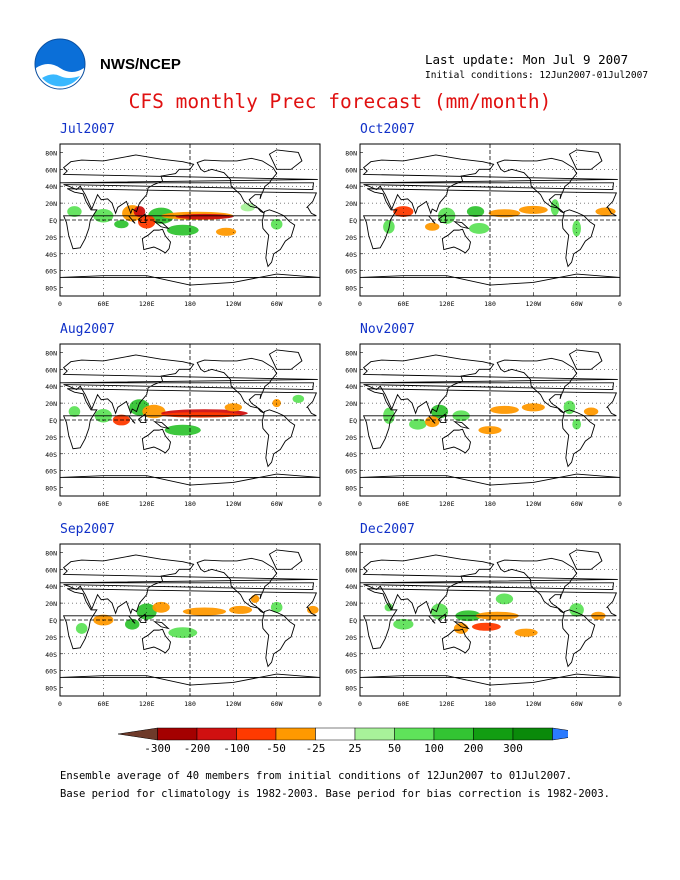 The width and height of the screenshot is (680, 880). What do you see at coordinates (157, 748) in the screenshot?
I see `colorbar-label: -300` at bounding box center [157, 748].